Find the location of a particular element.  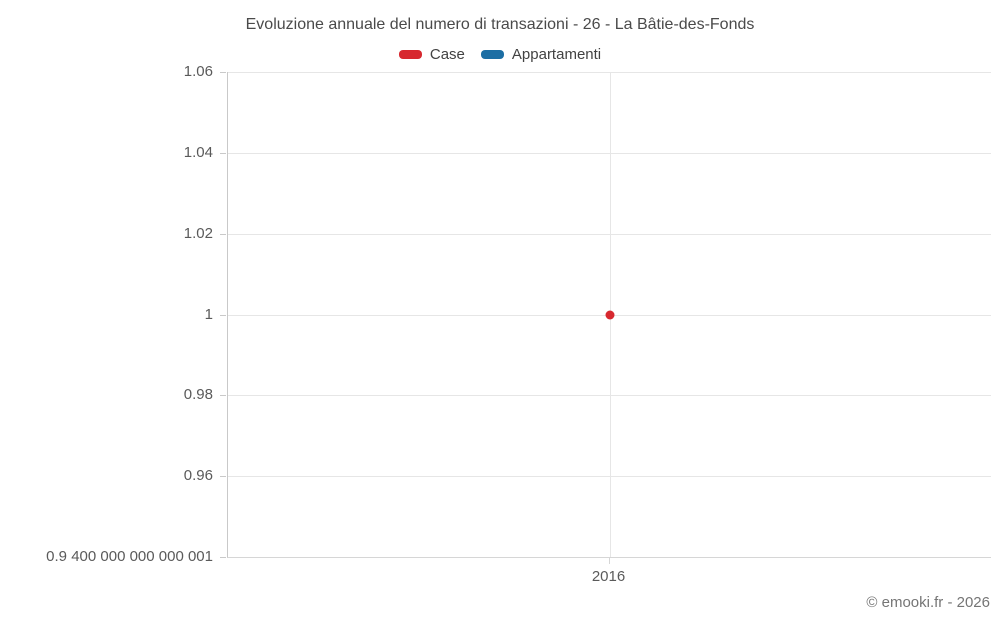

legend-label-case: Case is located at coordinates (447, 54).